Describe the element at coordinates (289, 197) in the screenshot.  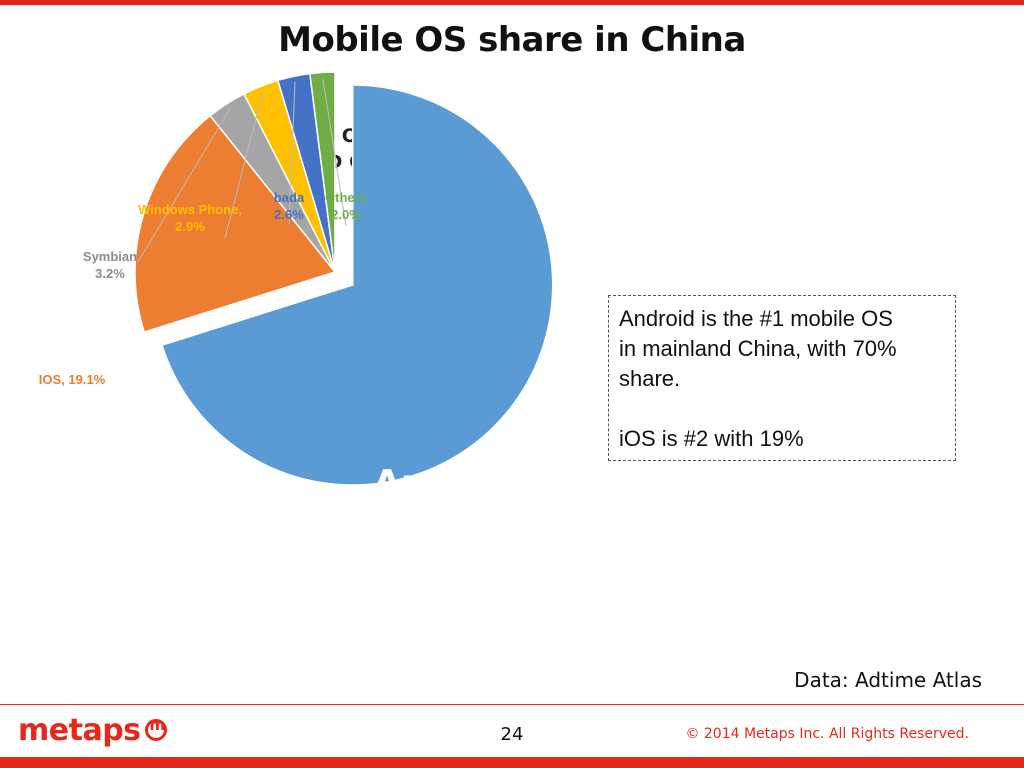
I see `slice-label-bada: bada` at that location.